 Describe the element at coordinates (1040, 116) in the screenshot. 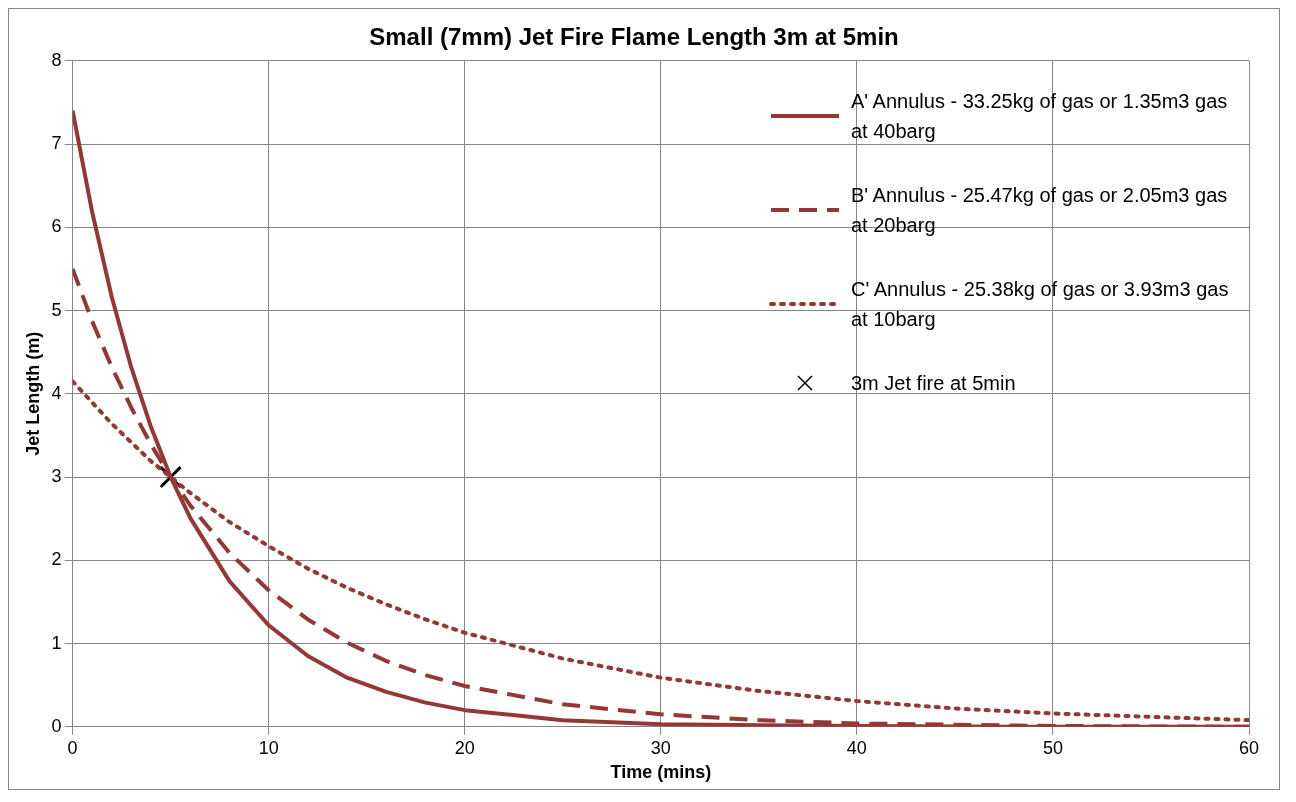

I see `legend-label: A' Annulus - 33.25kg of gas or 1.35m3 gas at 40barg` at that location.